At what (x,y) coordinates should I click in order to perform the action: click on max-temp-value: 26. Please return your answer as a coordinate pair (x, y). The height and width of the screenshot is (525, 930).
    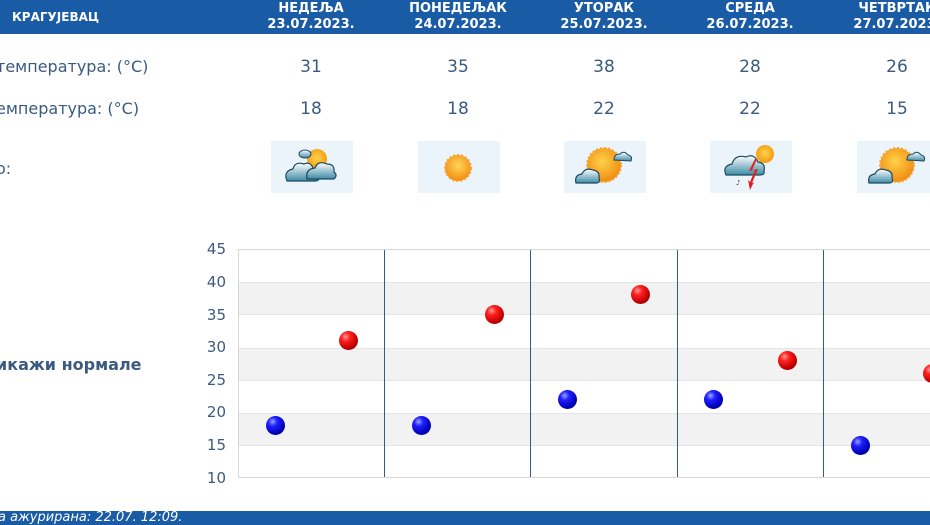
    Looking at the image, I should click on (897, 67).